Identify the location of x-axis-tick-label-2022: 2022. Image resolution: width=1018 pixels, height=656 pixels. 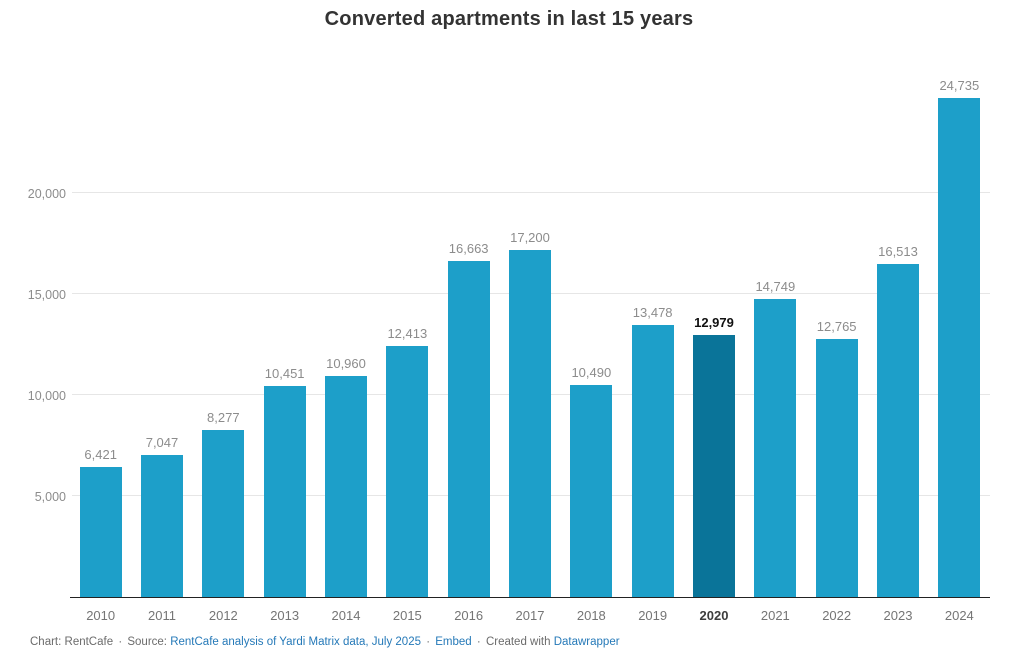
(837, 615).